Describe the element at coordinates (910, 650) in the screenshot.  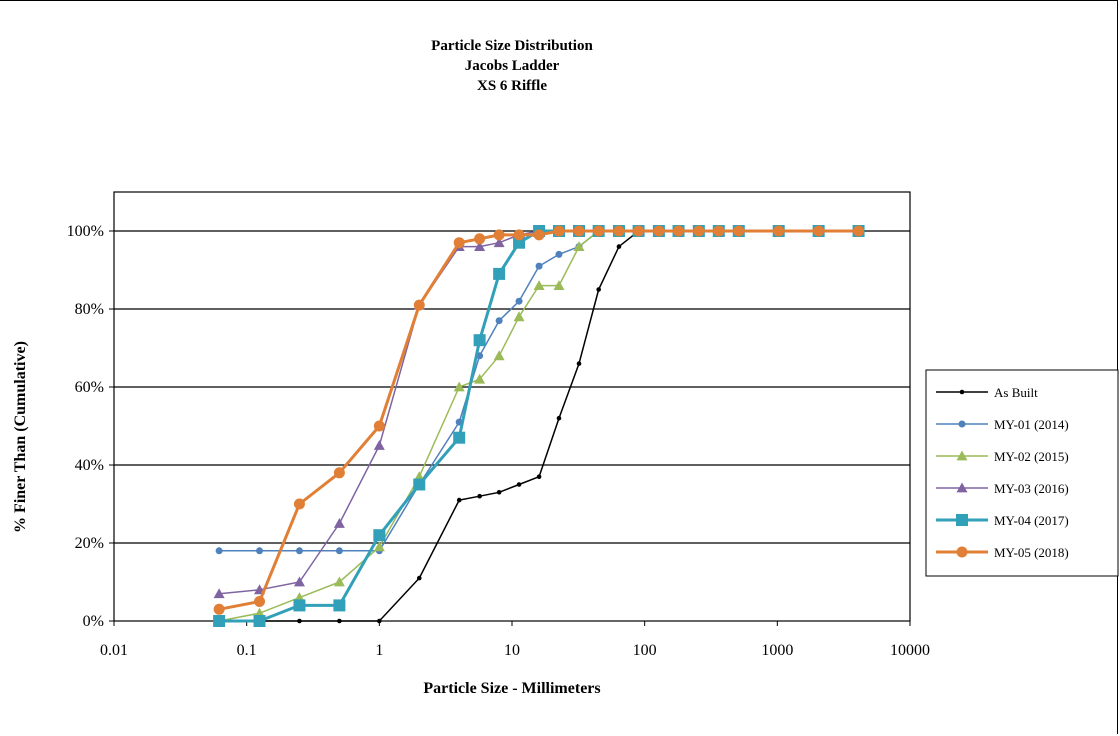
I see `x-tick-label-6: 10000` at that location.